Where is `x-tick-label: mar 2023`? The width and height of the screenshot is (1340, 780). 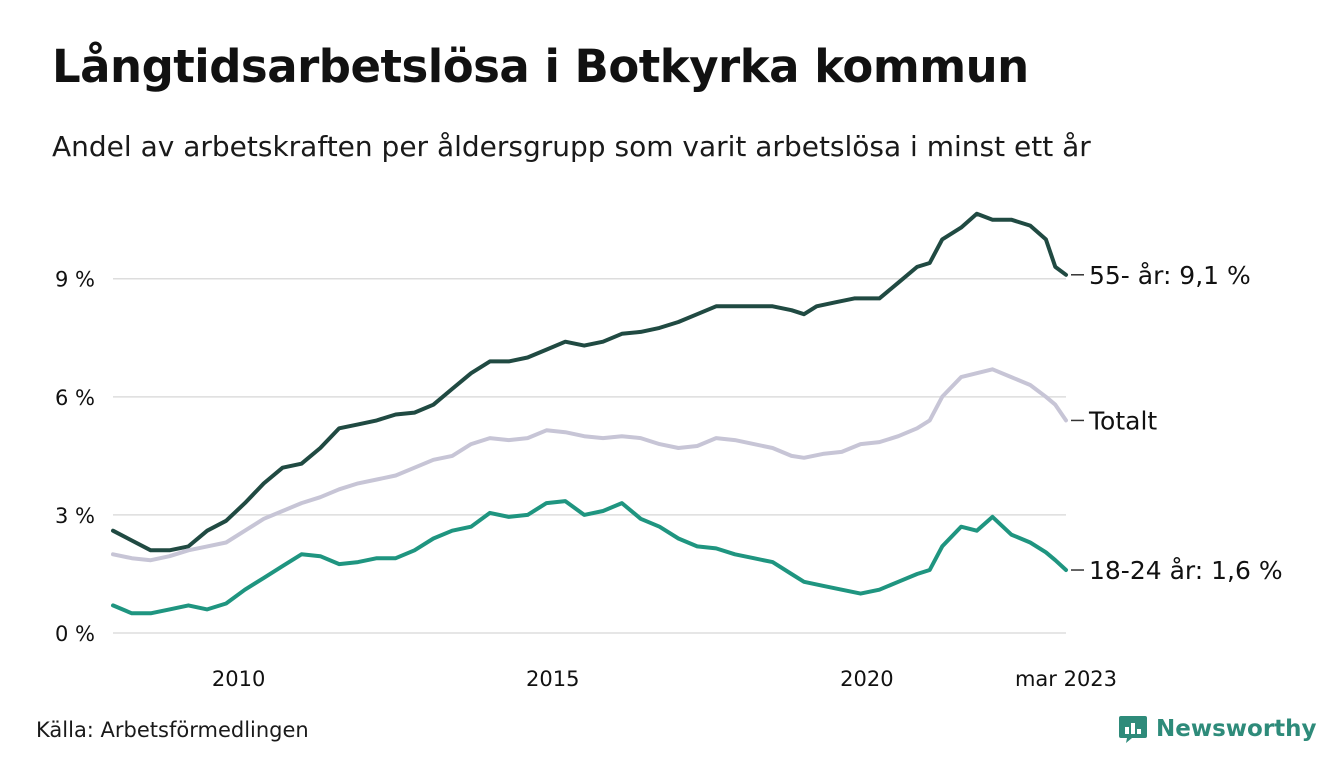
x-tick-label: mar 2023 is located at coordinates (1066, 679).